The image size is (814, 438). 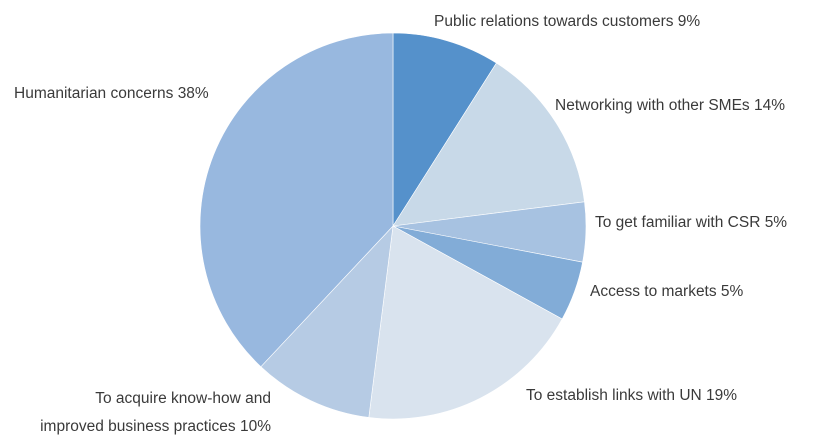 I want to click on pie-label-line: To acquire know-how and, so click(x=183, y=398).